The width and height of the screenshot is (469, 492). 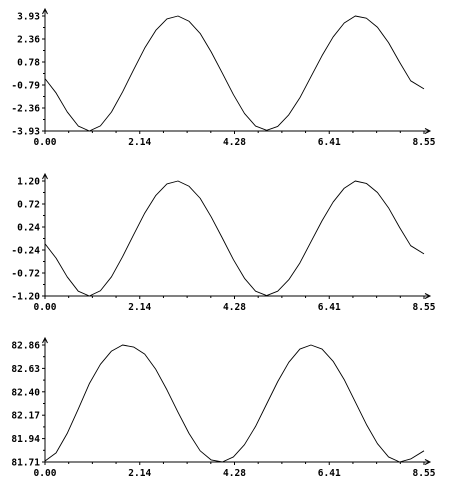 What do you see at coordinates (25, 463) in the screenshot?
I see `y-tick-label: 81.71` at bounding box center [25, 463].